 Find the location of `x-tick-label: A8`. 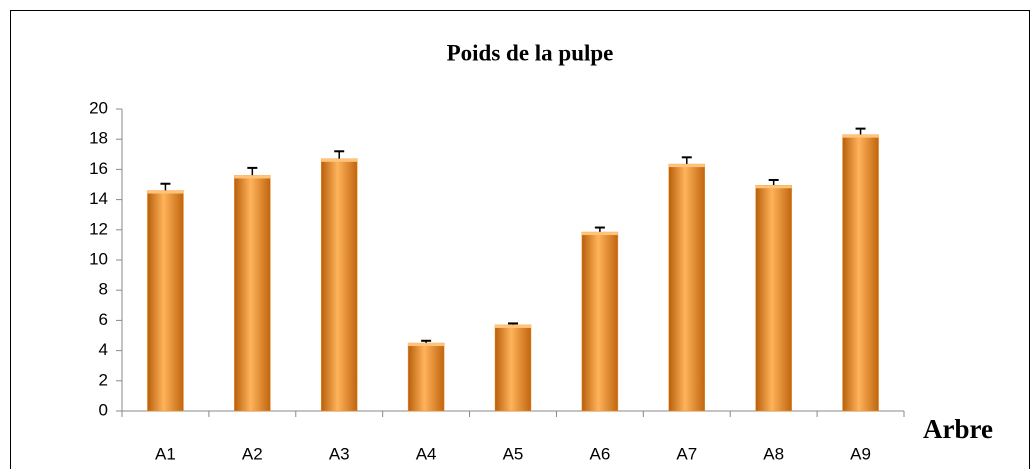

x-tick-label: A8 is located at coordinates (773, 453).